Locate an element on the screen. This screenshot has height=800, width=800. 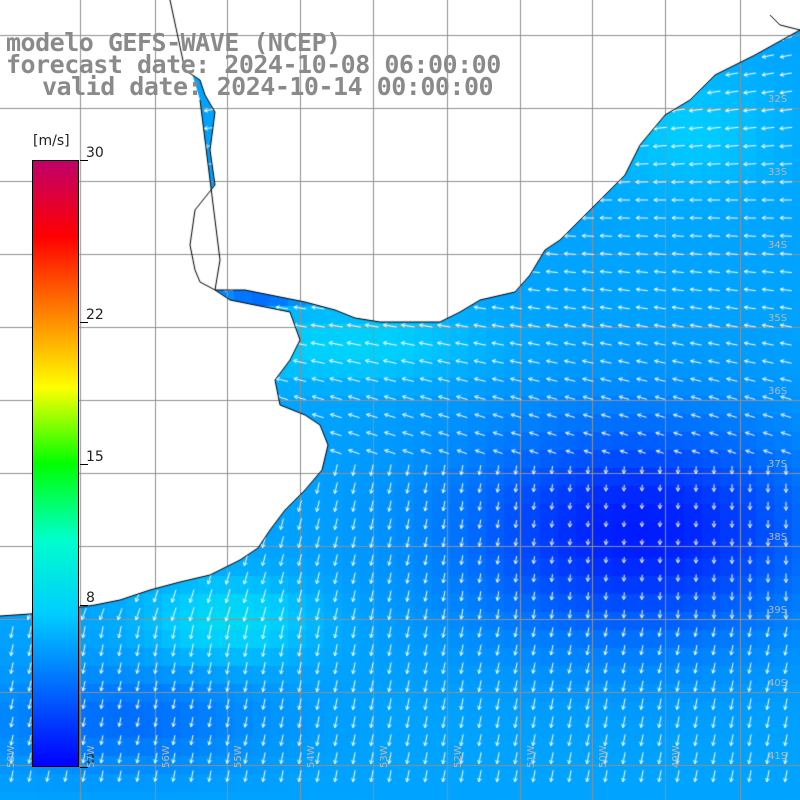
colorbar-tick-label: 8 is located at coordinates (90, 598).